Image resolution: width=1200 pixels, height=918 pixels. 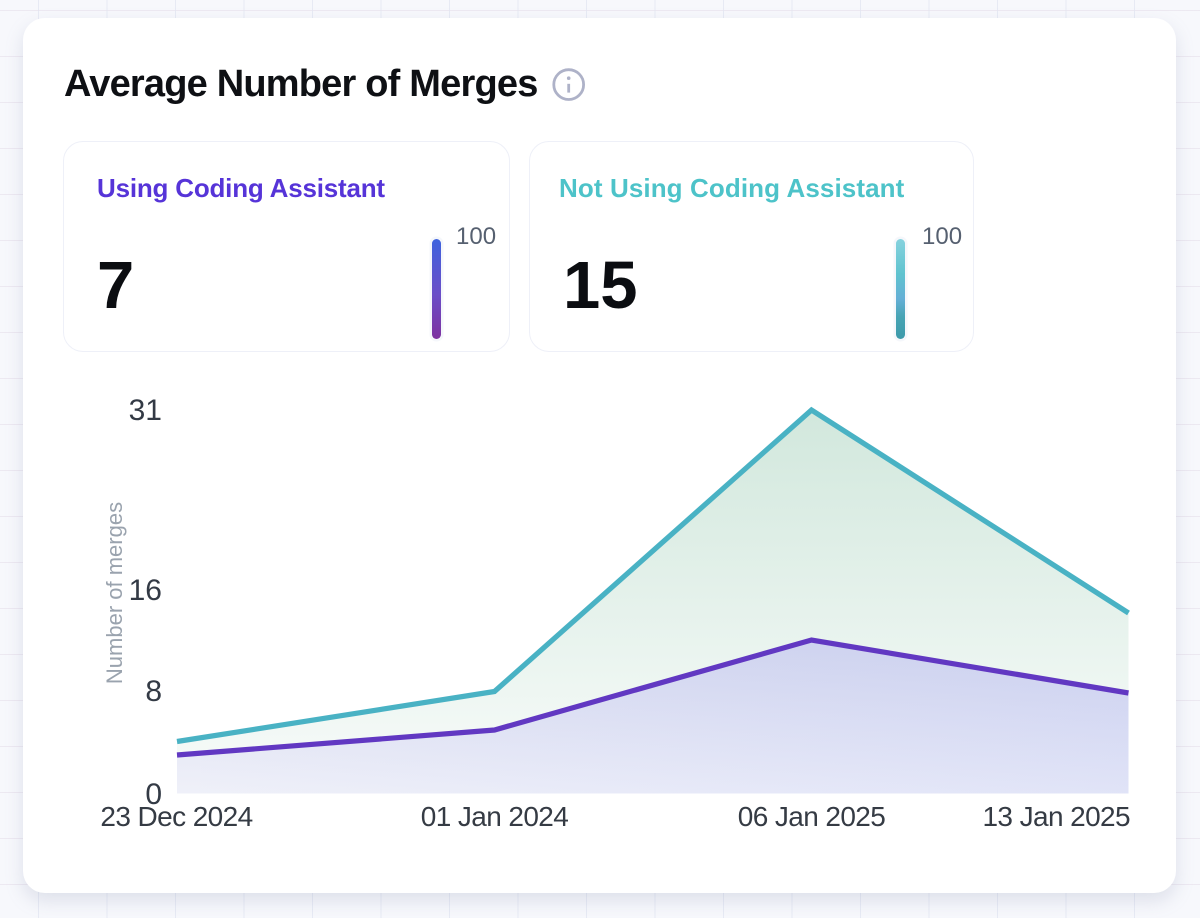 What do you see at coordinates (495, 816) in the screenshot?
I see `svg-text: 01 Jan 2024` at bounding box center [495, 816].